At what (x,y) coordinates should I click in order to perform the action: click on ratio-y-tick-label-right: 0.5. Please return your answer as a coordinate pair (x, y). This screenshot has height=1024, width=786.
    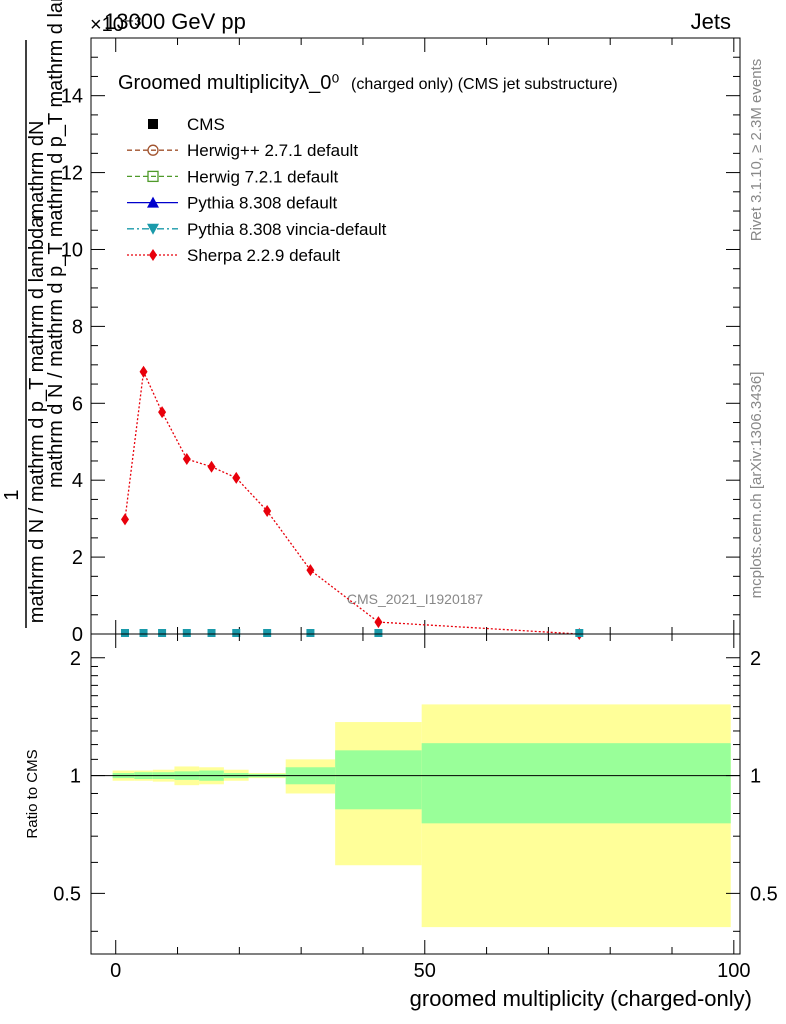
    Looking at the image, I should click on (764, 894).